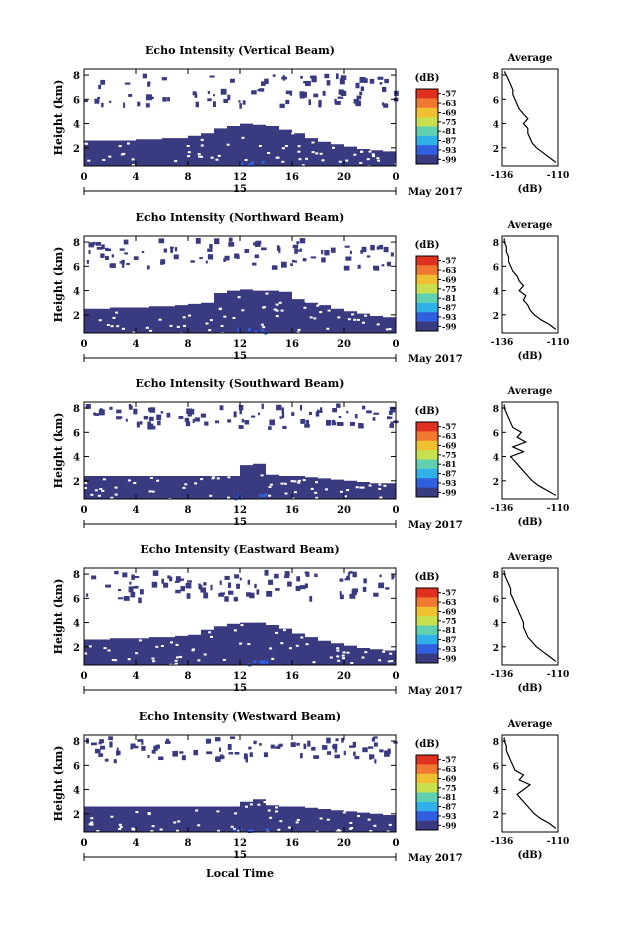 This screenshot has height=929, width=617. I want to click on profile-line, so click(530, 117).